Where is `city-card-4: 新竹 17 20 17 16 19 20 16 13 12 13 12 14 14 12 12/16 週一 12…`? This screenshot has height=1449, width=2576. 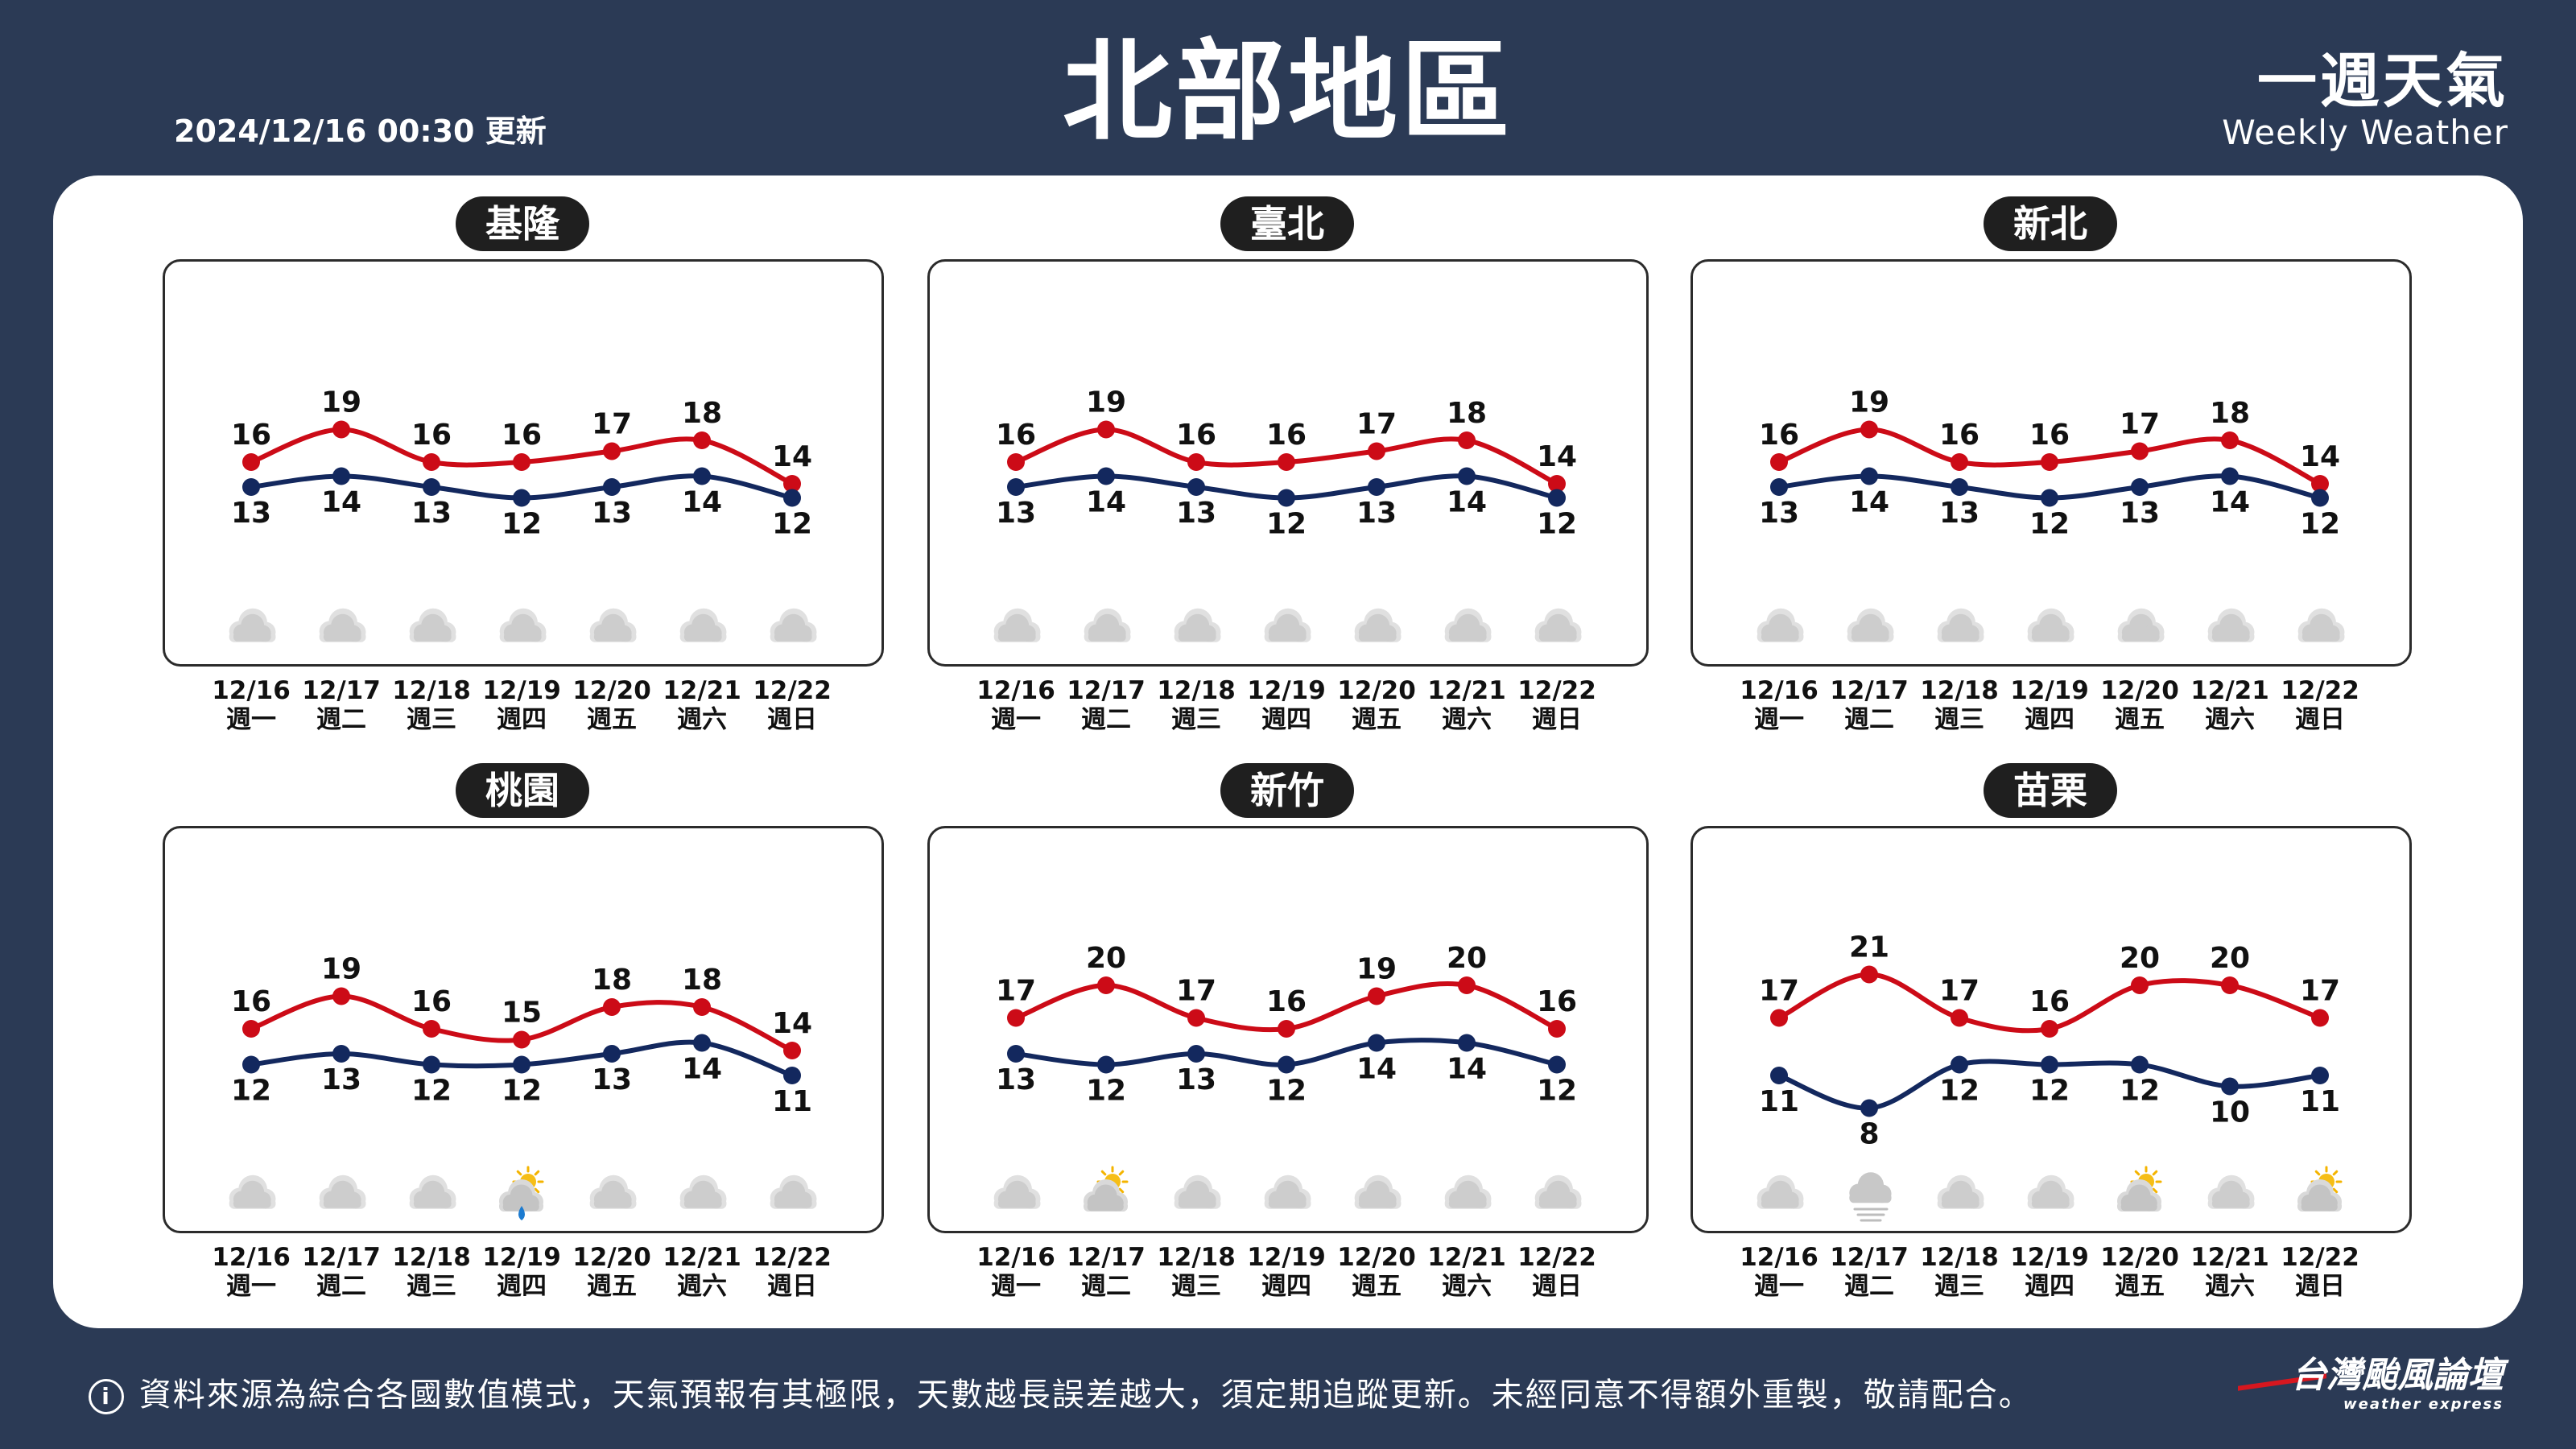
city-card-4: 新竹 17 20 17 16 19 20 16 13 12 13 12 14 14 12 12/16 週一 12… is located at coordinates (1288, 1024).